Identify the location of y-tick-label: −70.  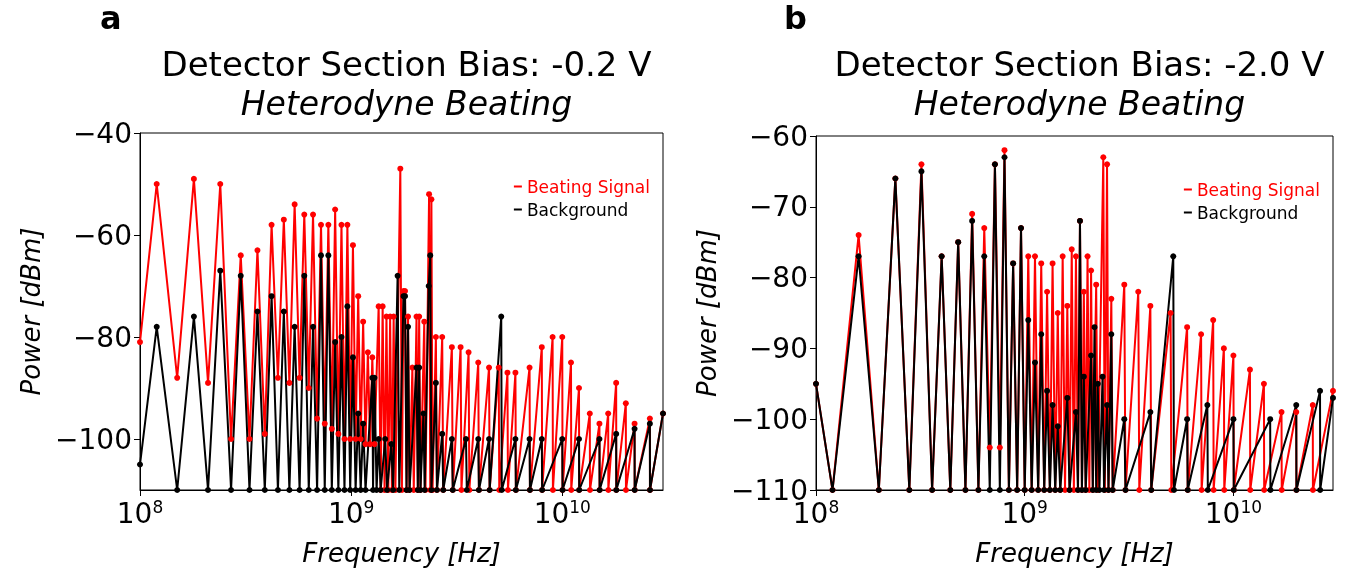
(778, 207).